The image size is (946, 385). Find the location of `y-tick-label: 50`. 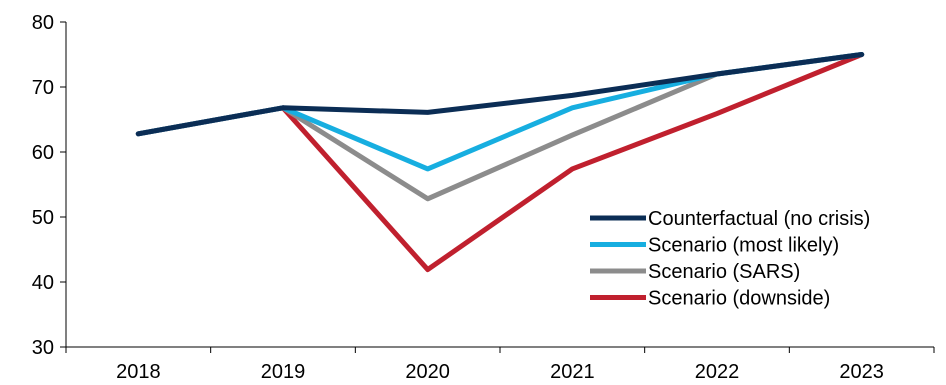

y-tick-label: 50 is located at coordinates (43, 218).